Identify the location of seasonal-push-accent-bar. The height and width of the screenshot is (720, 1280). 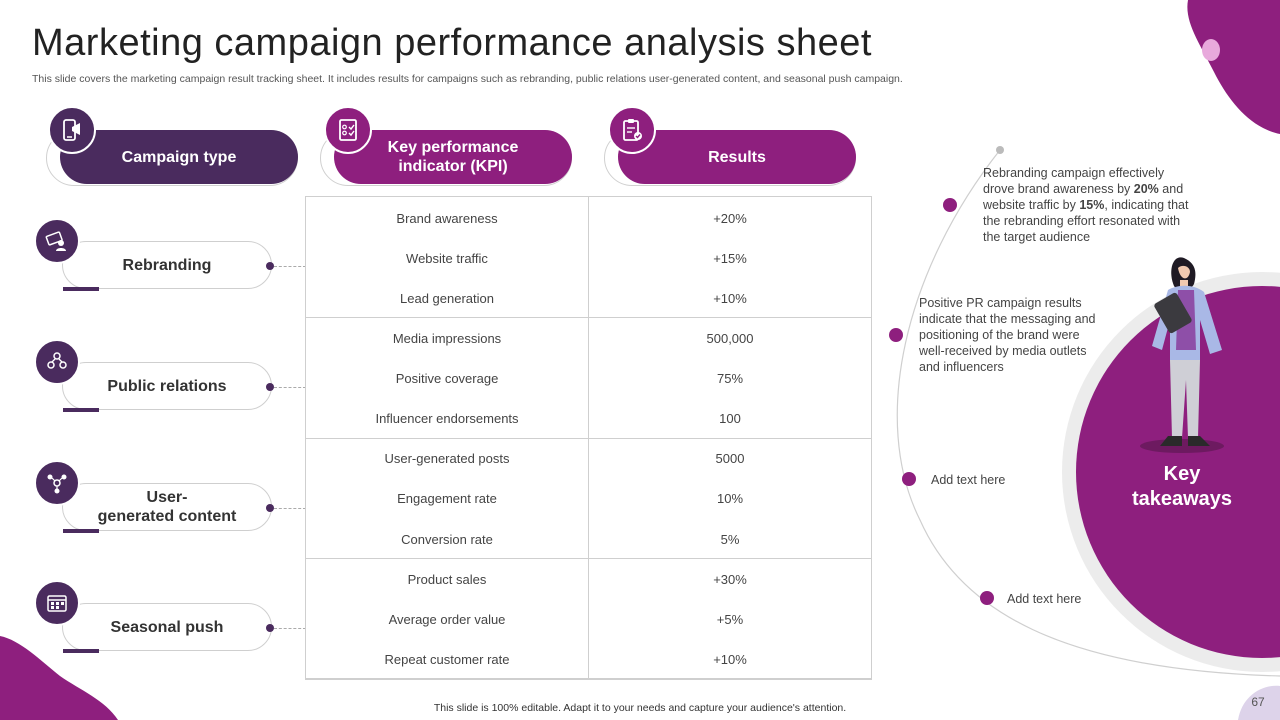
(81, 651).